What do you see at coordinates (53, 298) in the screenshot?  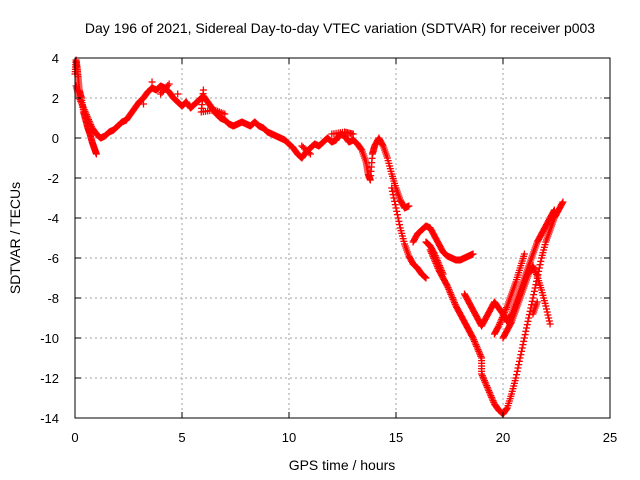 I see `y-tick-label: -8` at bounding box center [53, 298].